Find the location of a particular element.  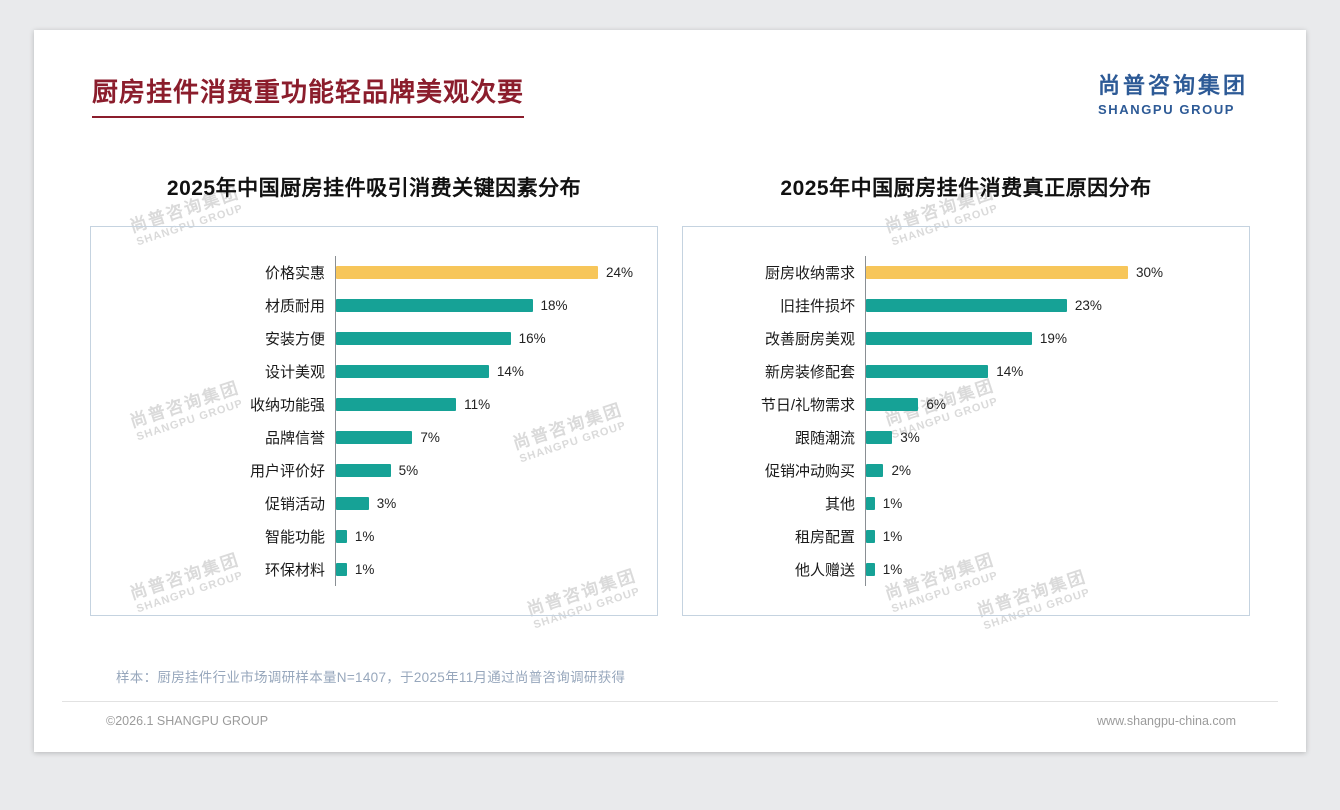

bar-area: 18% is located at coordinates (491, 305).